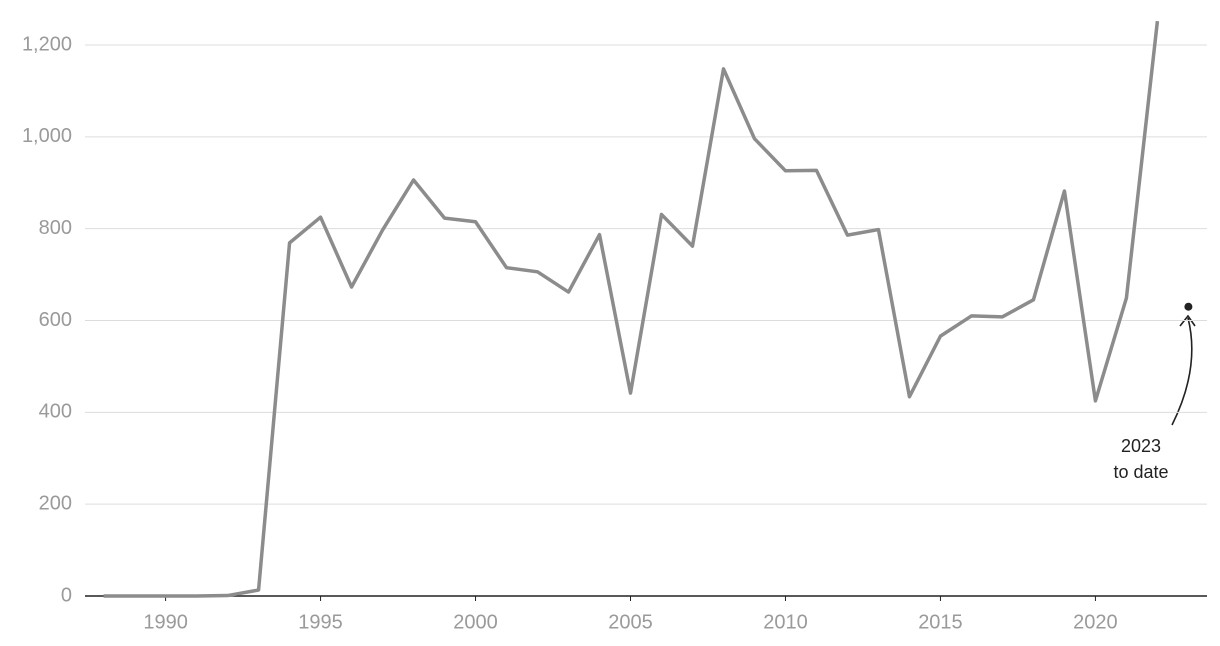 This screenshot has height=646, width=1220. I want to click on x-tick-label: 2000, so click(475, 622).